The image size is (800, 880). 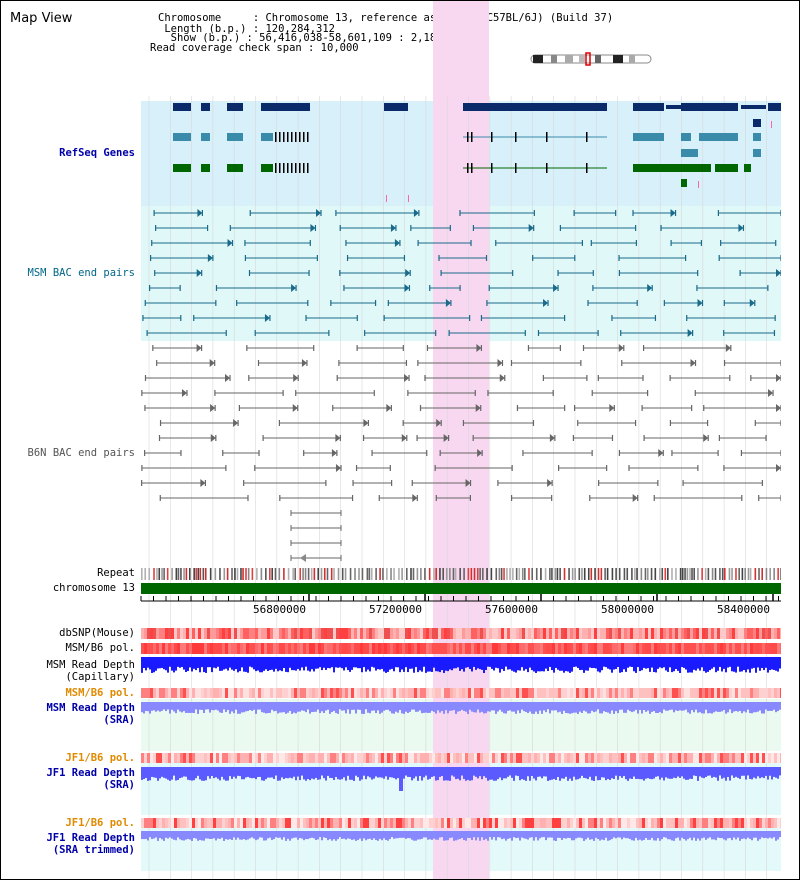 I want to click on snp-mark, so click(x=386, y=198).